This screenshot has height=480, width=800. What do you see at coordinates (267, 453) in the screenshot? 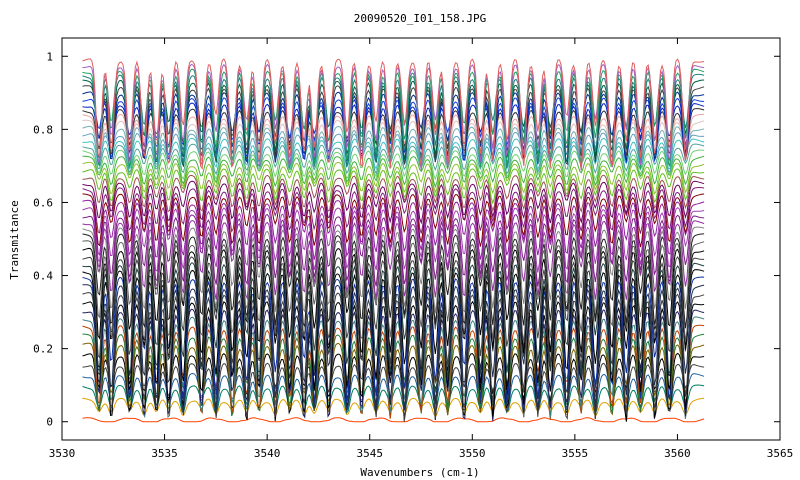
I see `x-tick-label: 3540` at bounding box center [267, 453].